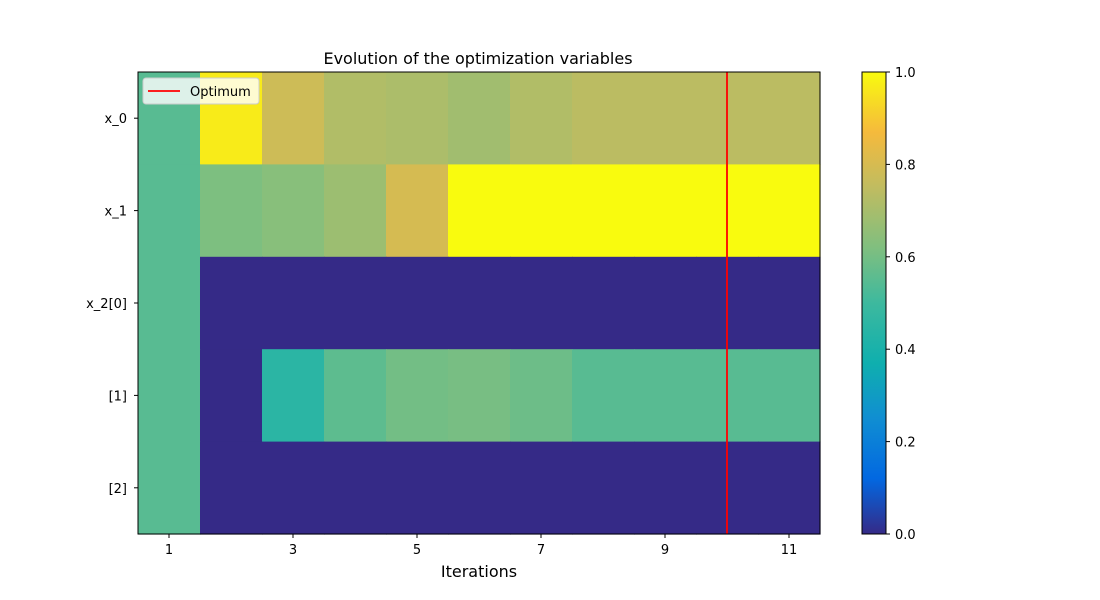  Describe the element at coordinates (905, 535) in the screenshot. I see `colorbar-tick-label: 0.0` at that location.